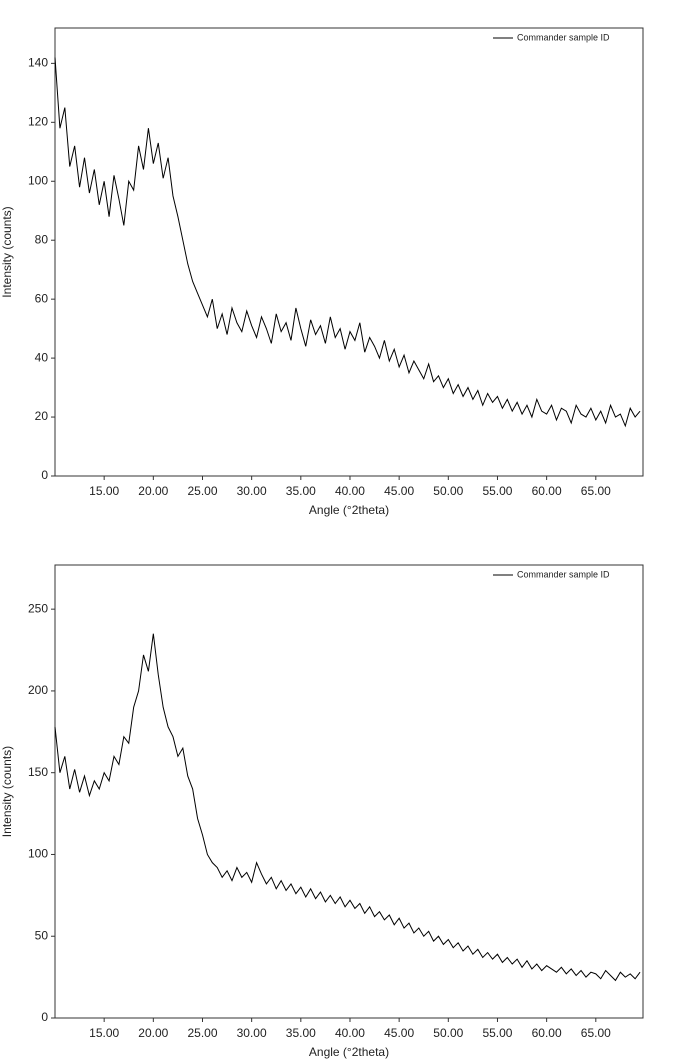 Image resolution: width=677 pixels, height=1059 pixels. What do you see at coordinates (38, 63) in the screenshot?
I see `y-tick-label: 140` at bounding box center [38, 63].